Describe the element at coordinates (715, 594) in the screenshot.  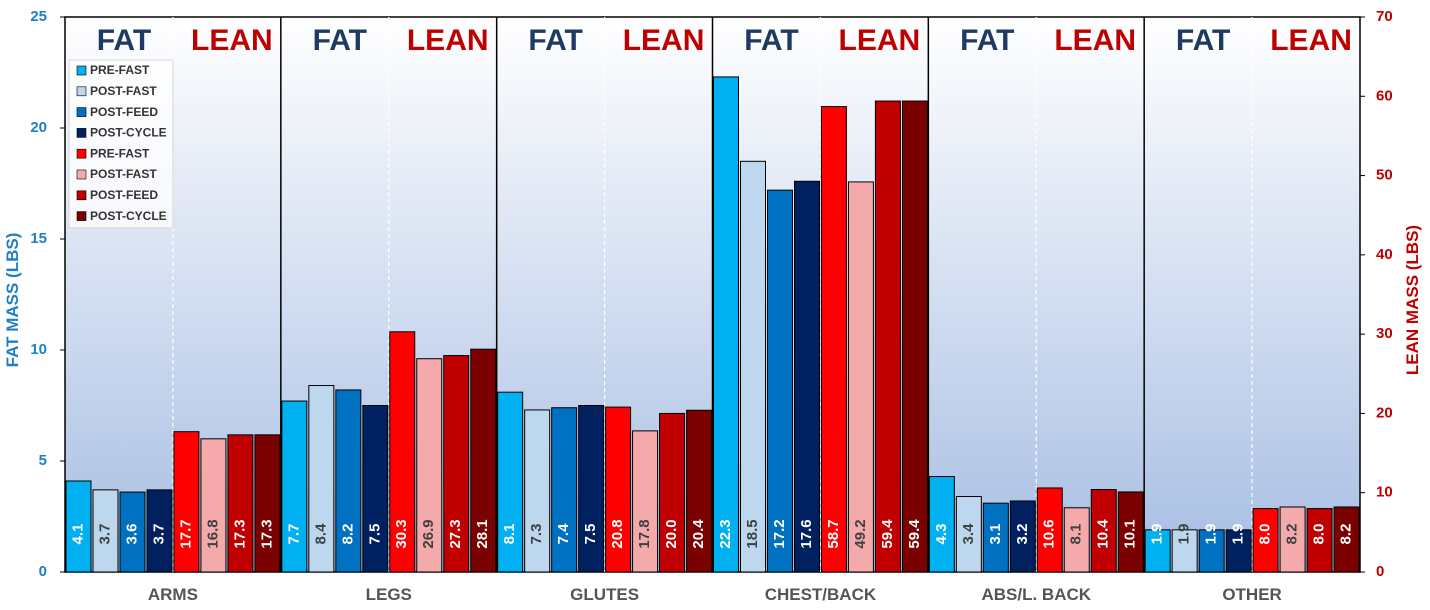
I see `category-labels: ARMS LEGS GLUTES CHEST/BACK ABS/L. BACK OTHER` at that location.